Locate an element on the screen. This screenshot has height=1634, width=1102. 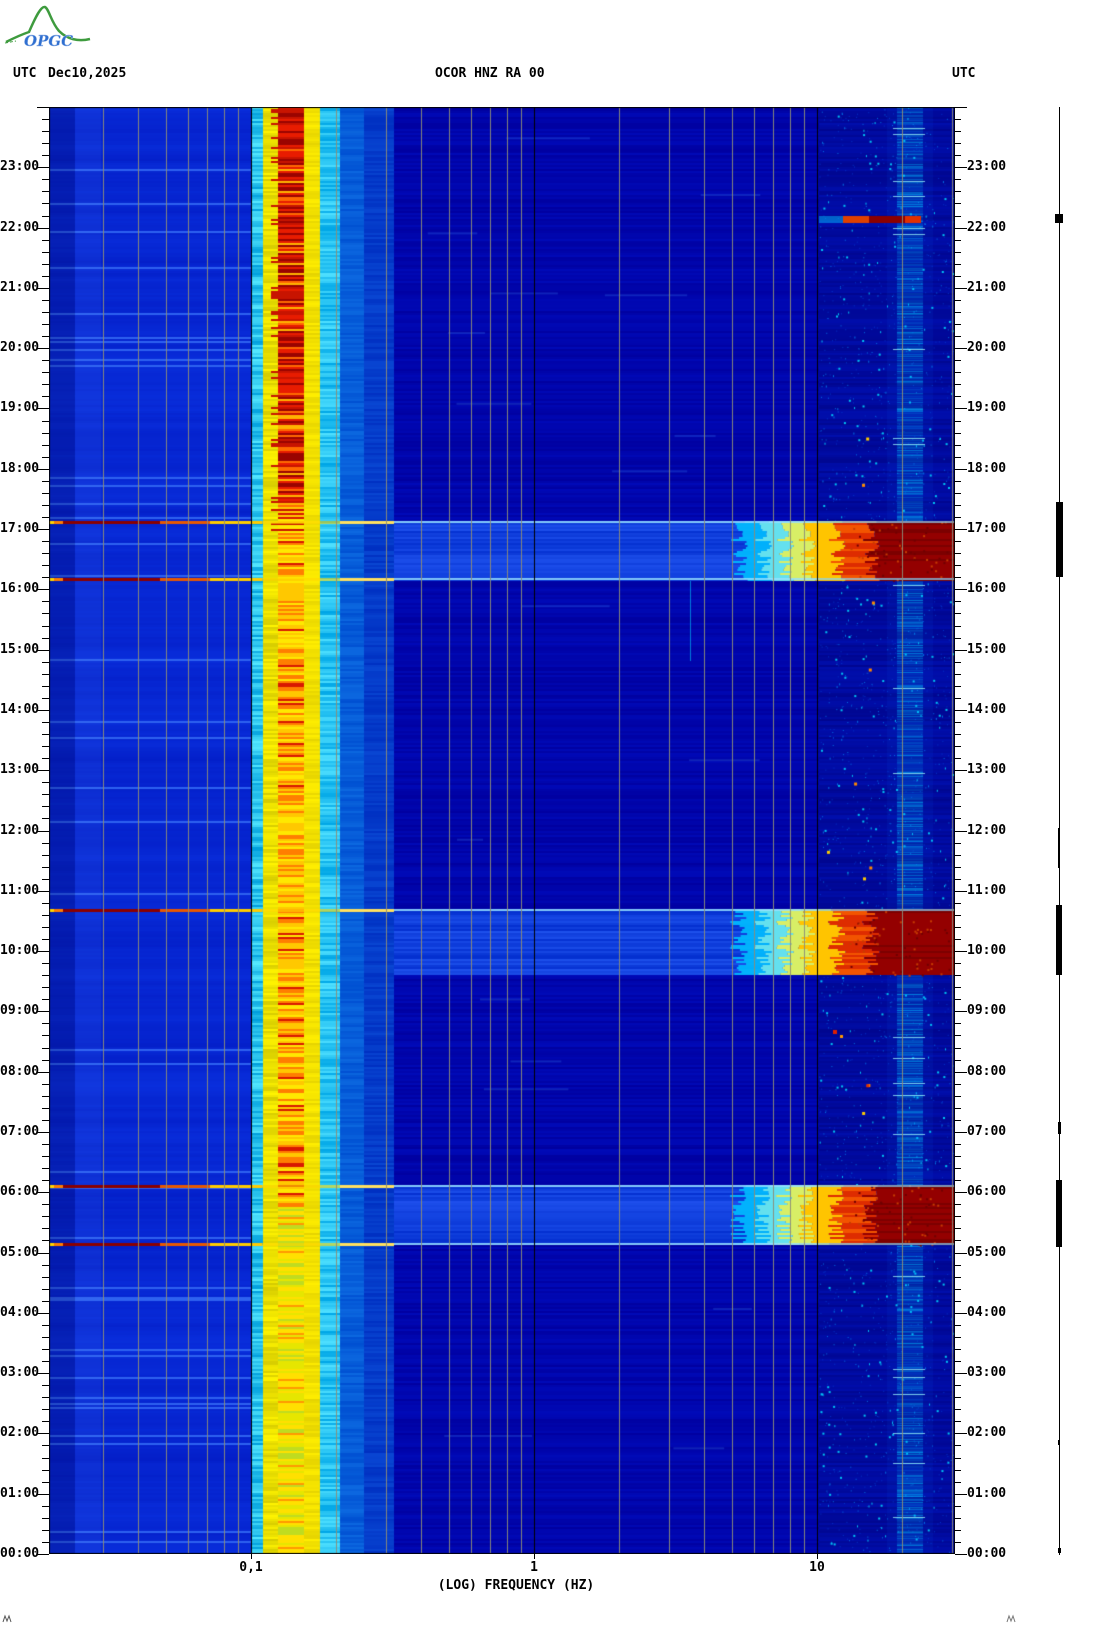
freq-tick-label: 1 is located at coordinates (534, 1567).